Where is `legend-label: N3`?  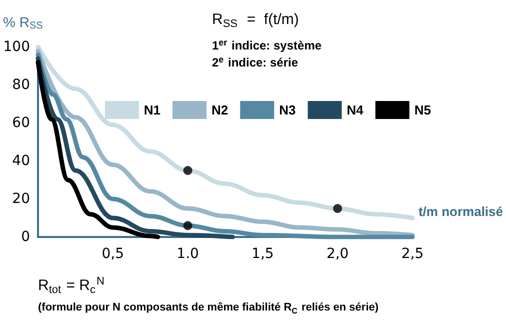 legend-label: N3 is located at coordinates (287, 110).